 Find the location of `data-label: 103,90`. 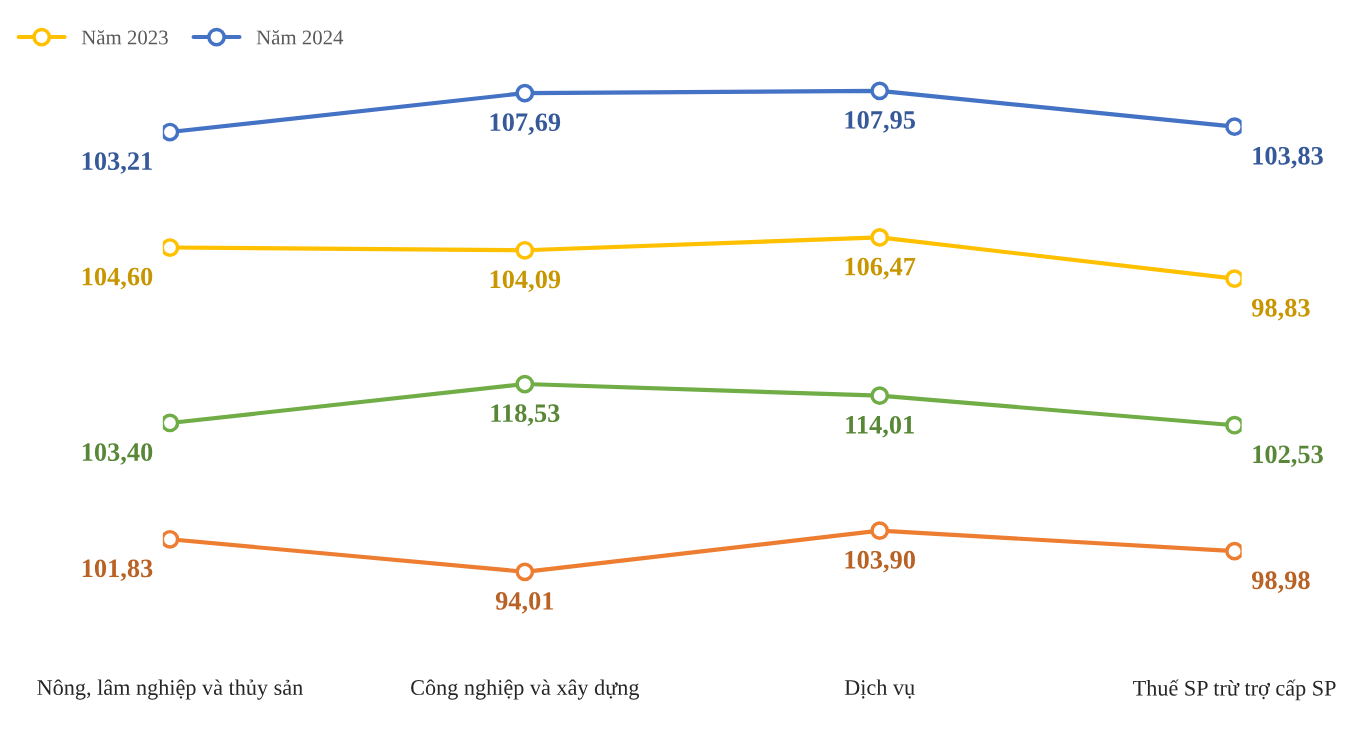

data-label: 103,90 is located at coordinates (880, 561).